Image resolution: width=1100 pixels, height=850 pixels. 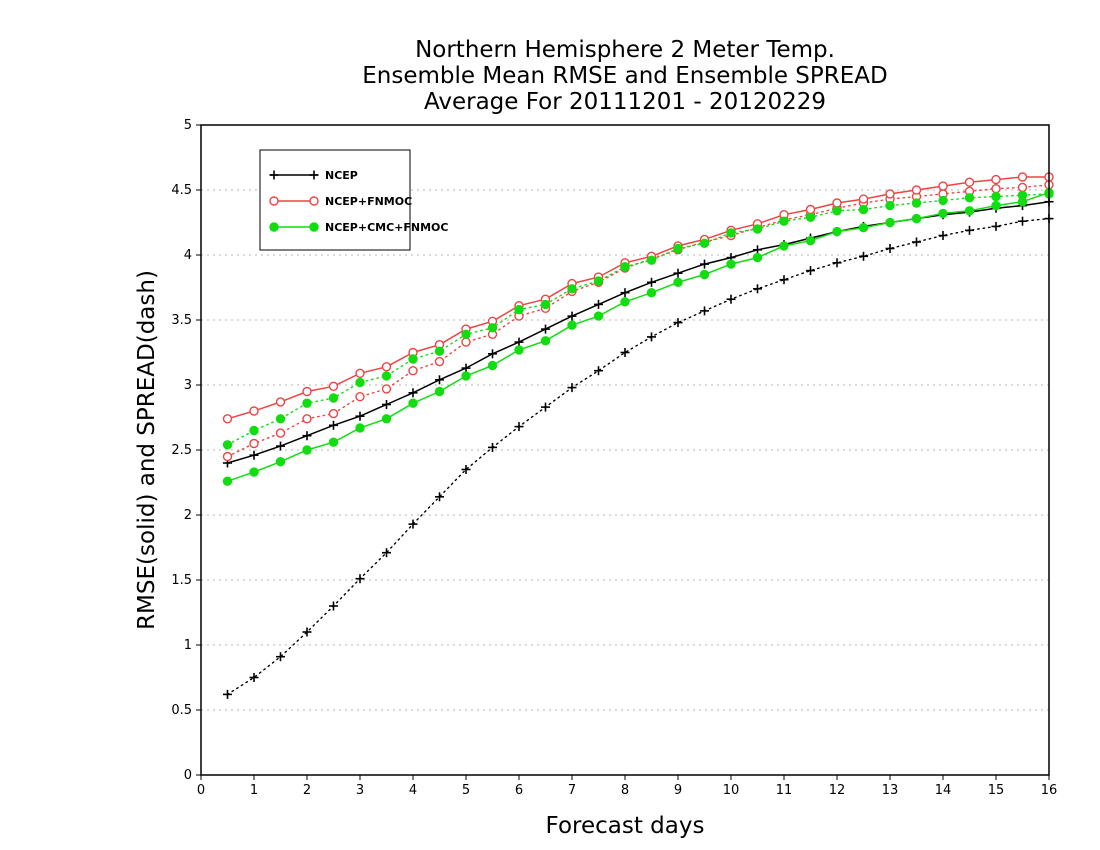 I want to click on chart-title-line-2: Ensemble Mean RMSE and Ensemble SPREAD, so click(x=624, y=76).